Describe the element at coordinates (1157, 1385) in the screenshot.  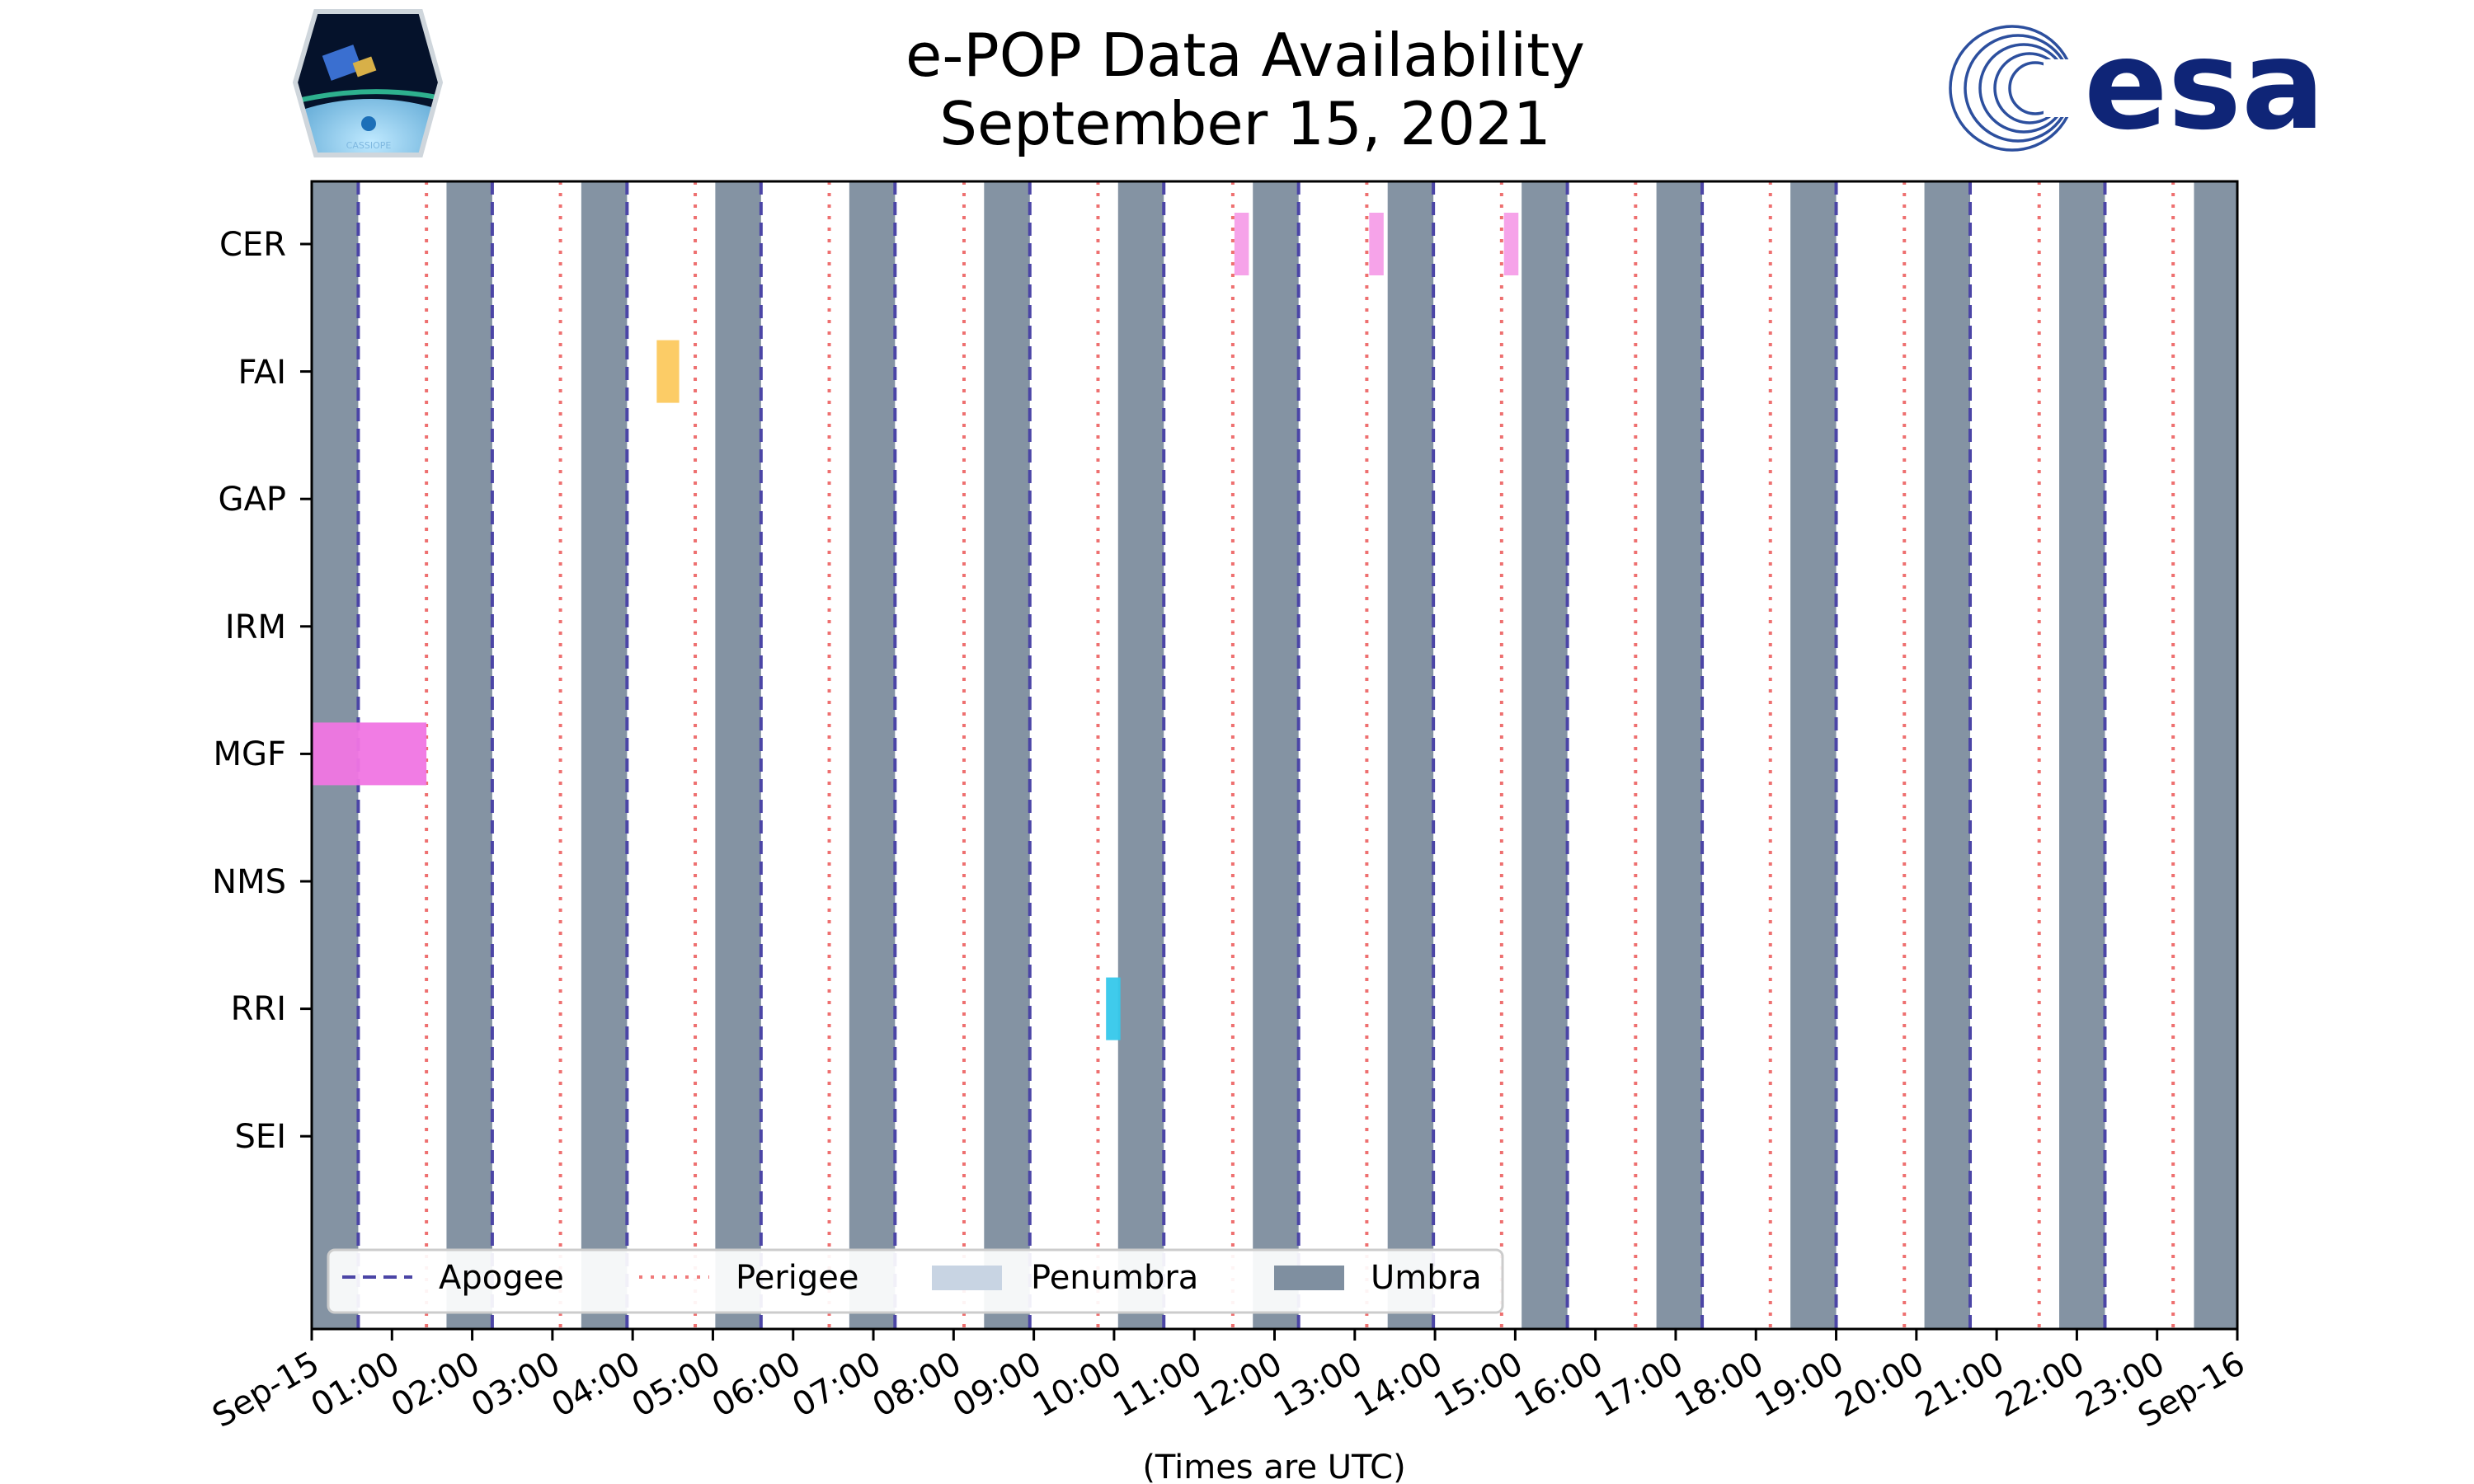
I see `x-tick-label-11: 11:00` at that location.